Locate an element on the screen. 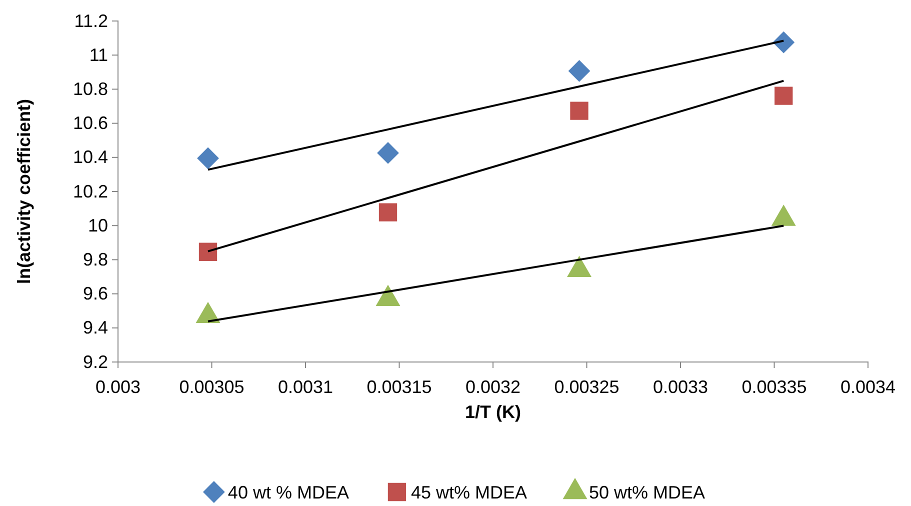 The image size is (911, 506). y-tick-label: 9.8 is located at coordinates (95, 259).